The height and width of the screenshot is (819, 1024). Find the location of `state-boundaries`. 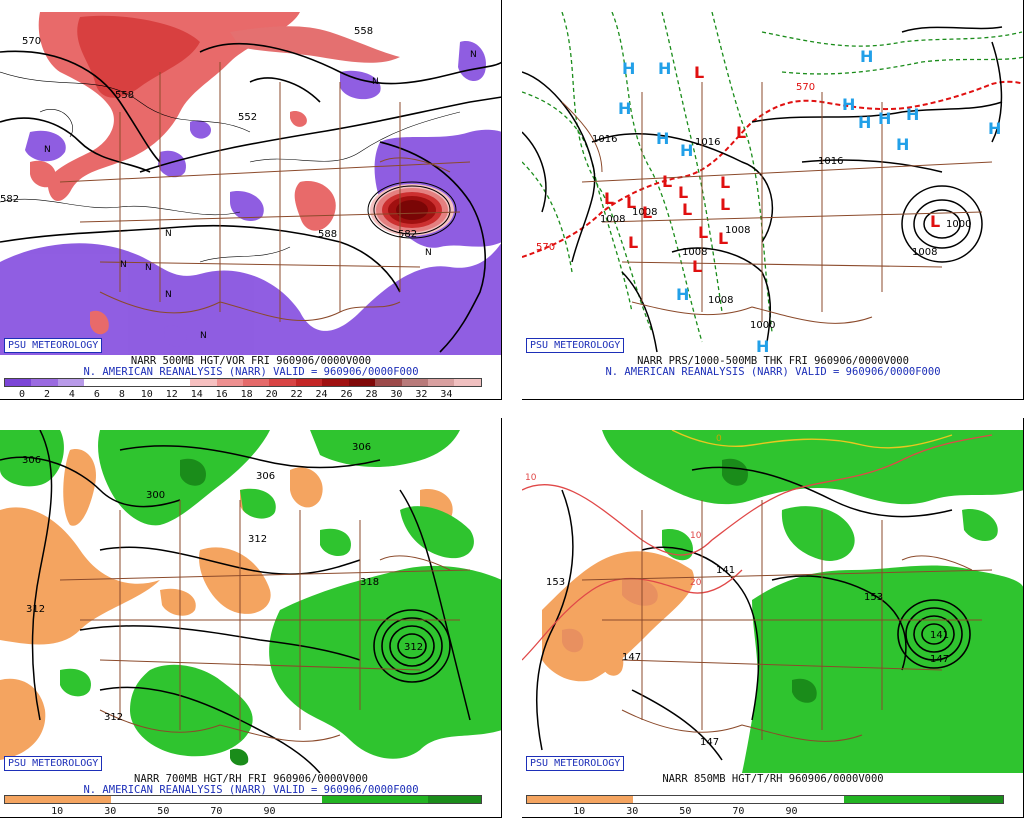

state-boundaries is located at coordinates (265, 621).